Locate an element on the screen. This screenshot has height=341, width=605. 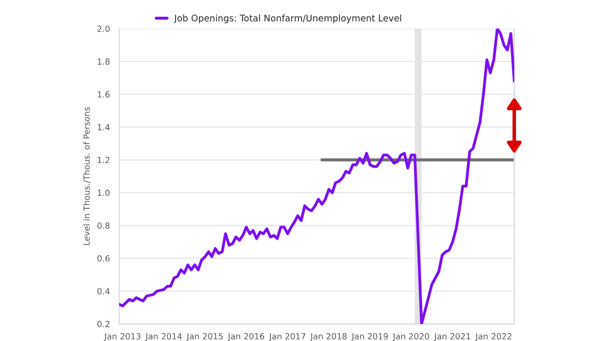
y-tick-label: 0.2 is located at coordinates (103, 324).